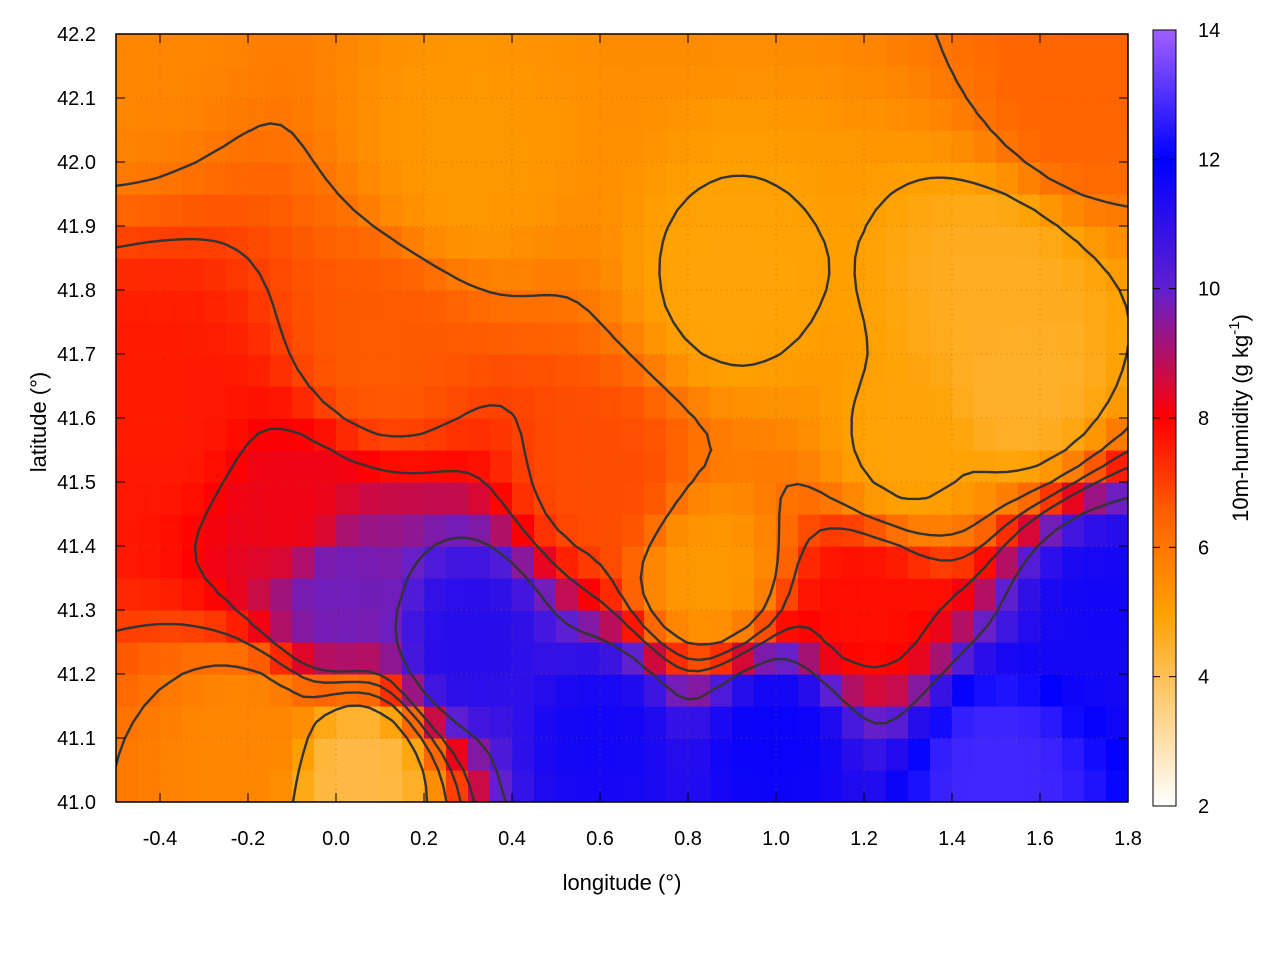  Describe the element at coordinates (1203, 548) in the screenshot. I see `colorbar-tick-label: 6` at that location.